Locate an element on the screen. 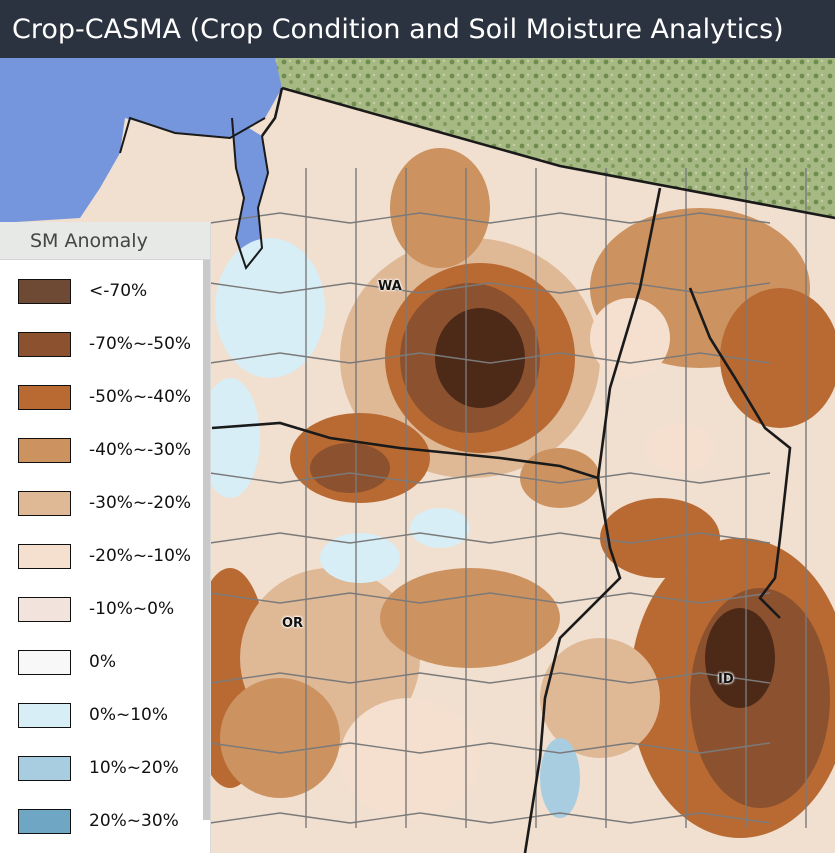 The height and width of the screenshot is (853, 835). legend-item: -70%~-50% is located at coordinates (104, 344).